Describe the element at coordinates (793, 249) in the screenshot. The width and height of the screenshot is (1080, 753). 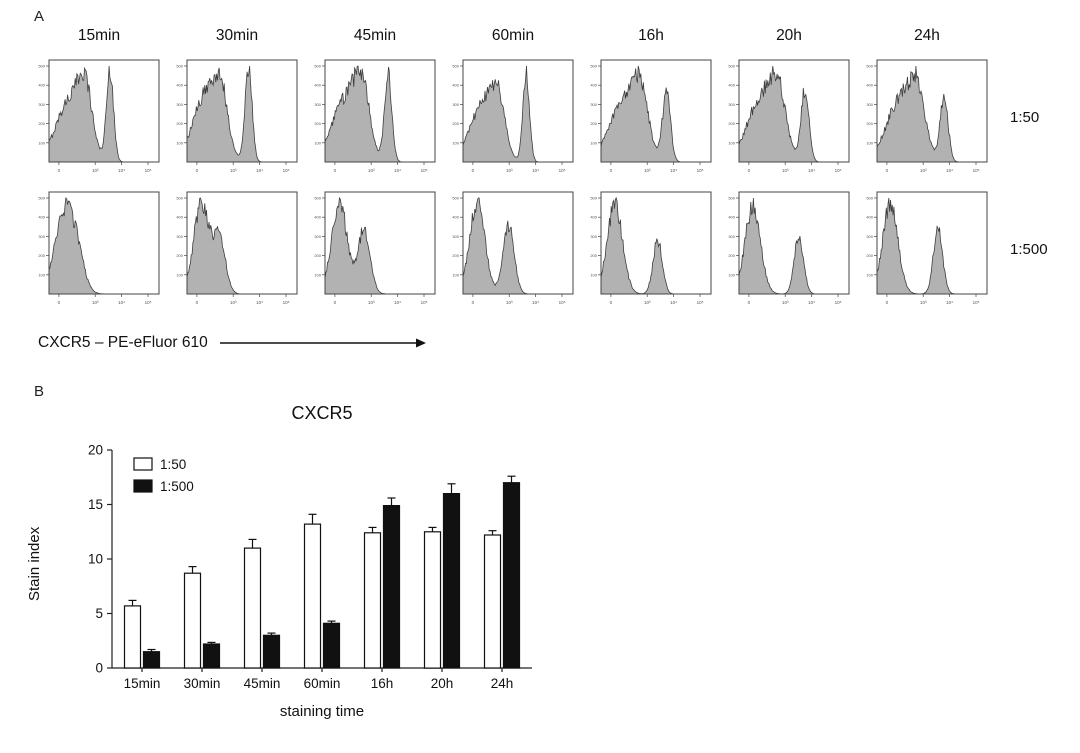
I see `histogram-20h-1to500: 100 200 300 400 500 0 10³ 10⁴ 10⁵` at that location.